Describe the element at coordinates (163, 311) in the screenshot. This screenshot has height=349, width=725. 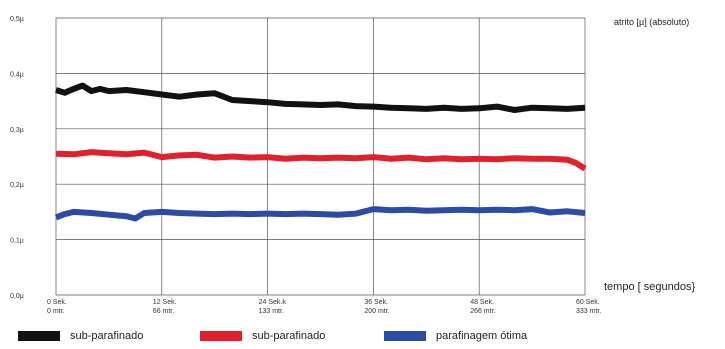
I see `x-tick-sublabel: 66 mtr.` at that location.